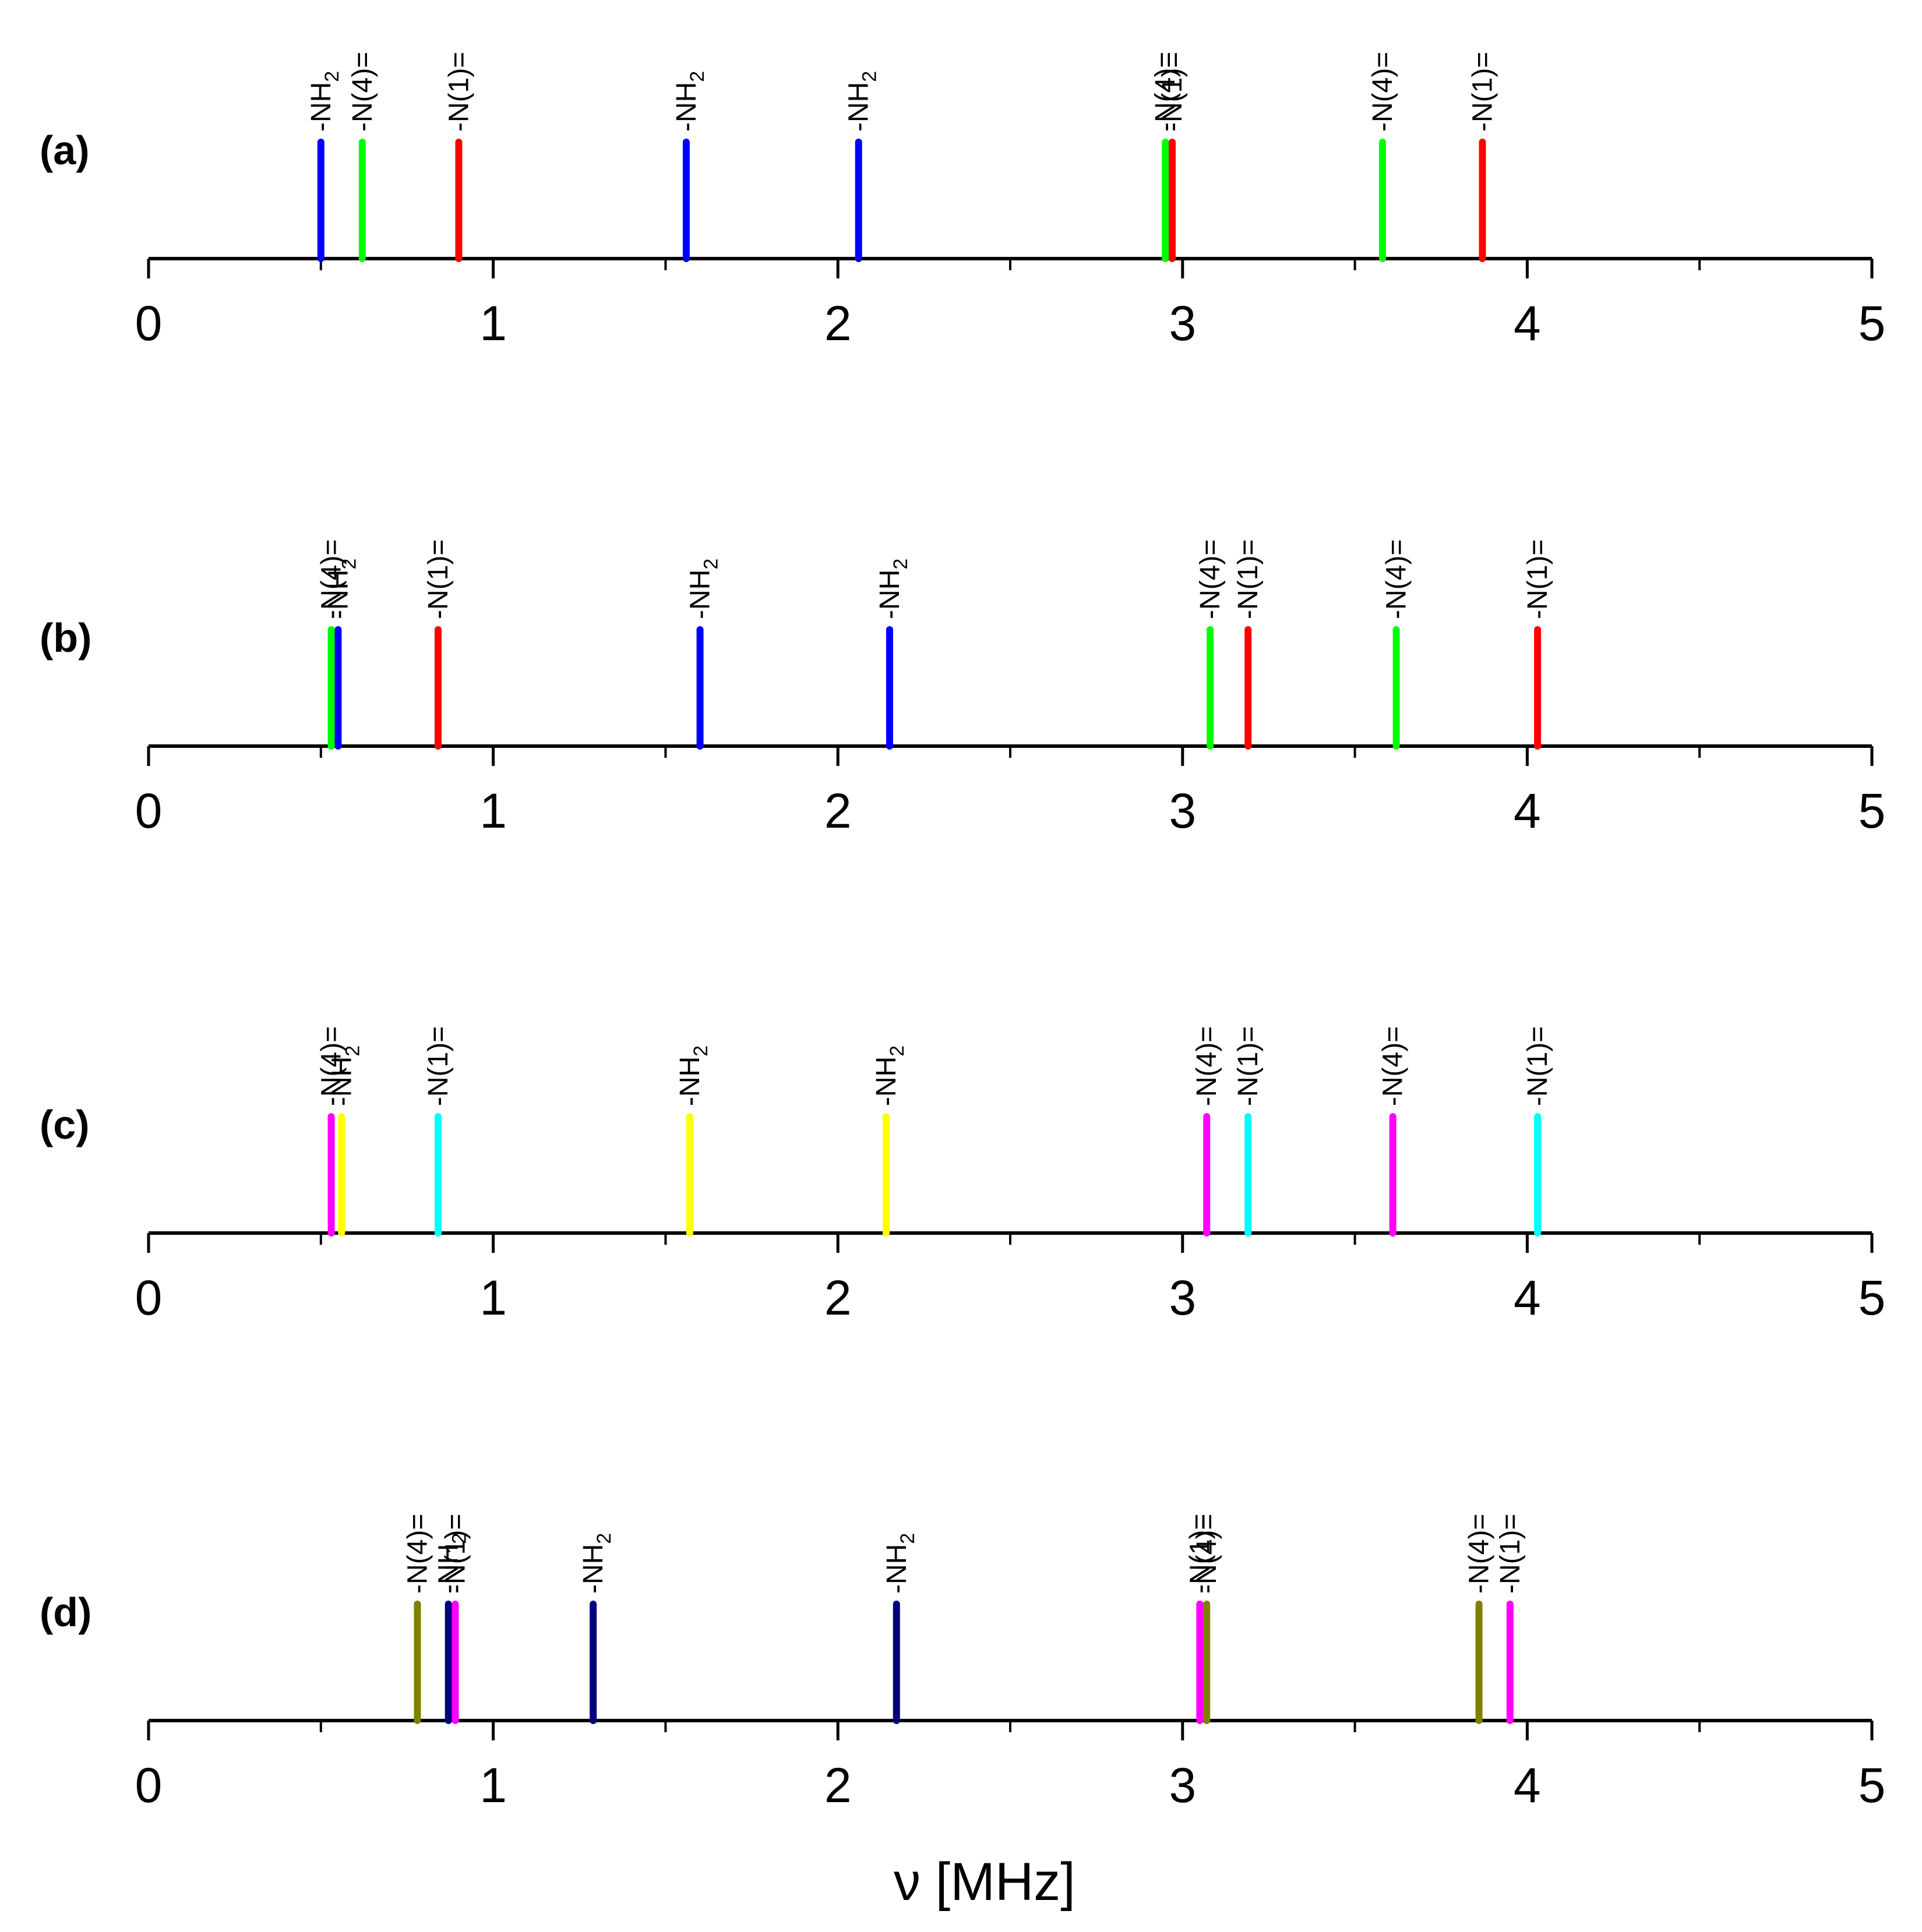  Describe the element at coordinates (65, 1612) in the screenshot. I see `panel-label: (d)` at that location.